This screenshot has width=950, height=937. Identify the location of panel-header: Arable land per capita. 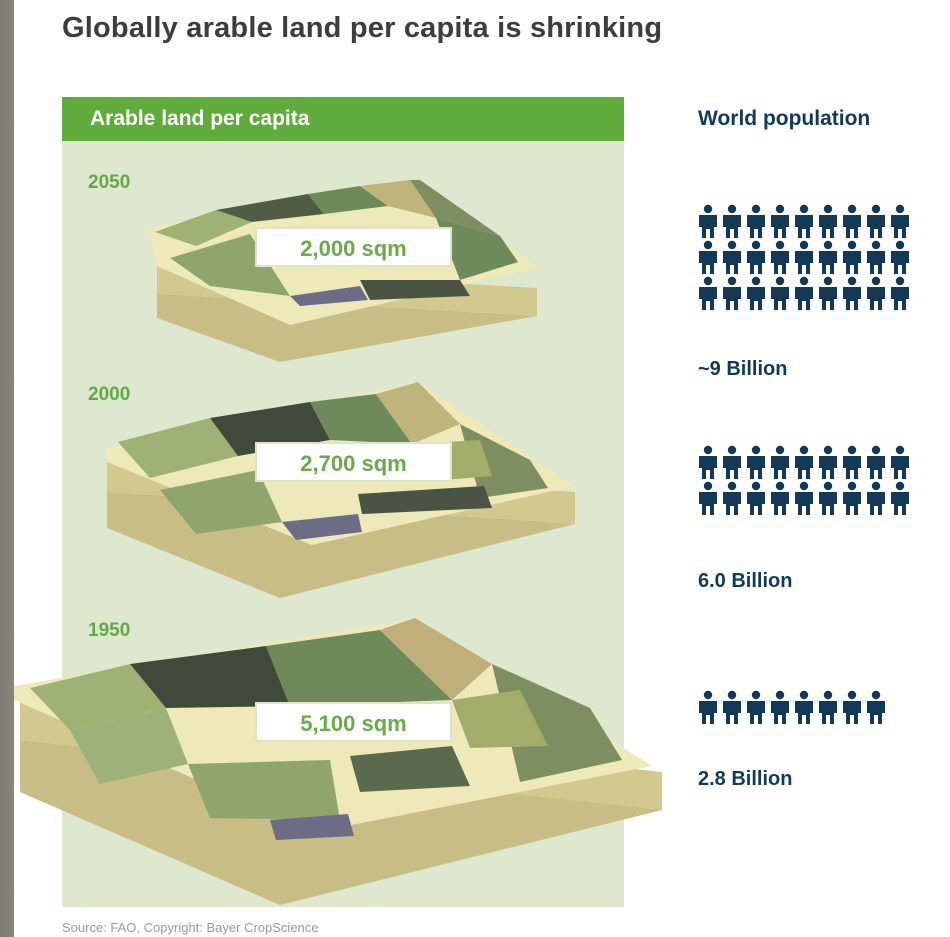
(343, 119).